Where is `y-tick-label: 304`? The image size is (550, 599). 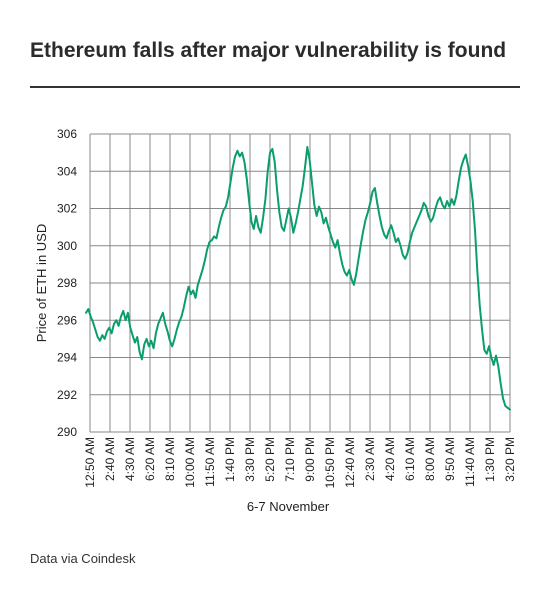 y-tick-label: 304 is located at coordinates (67, 171).